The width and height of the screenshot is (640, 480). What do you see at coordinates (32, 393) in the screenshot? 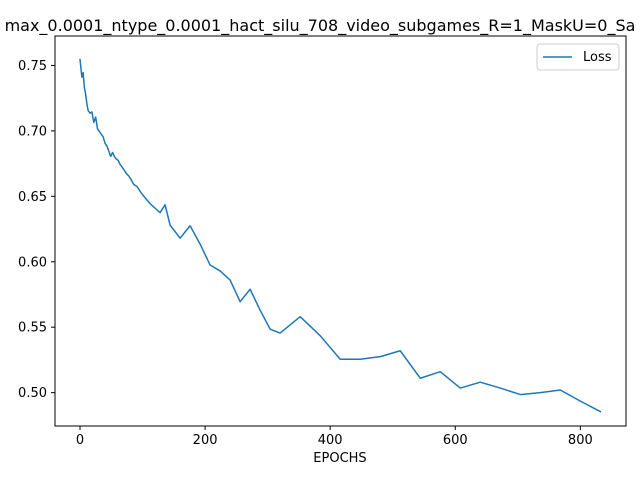
I see `y-tick-label: 0.50` at bounding box center [32, 393].